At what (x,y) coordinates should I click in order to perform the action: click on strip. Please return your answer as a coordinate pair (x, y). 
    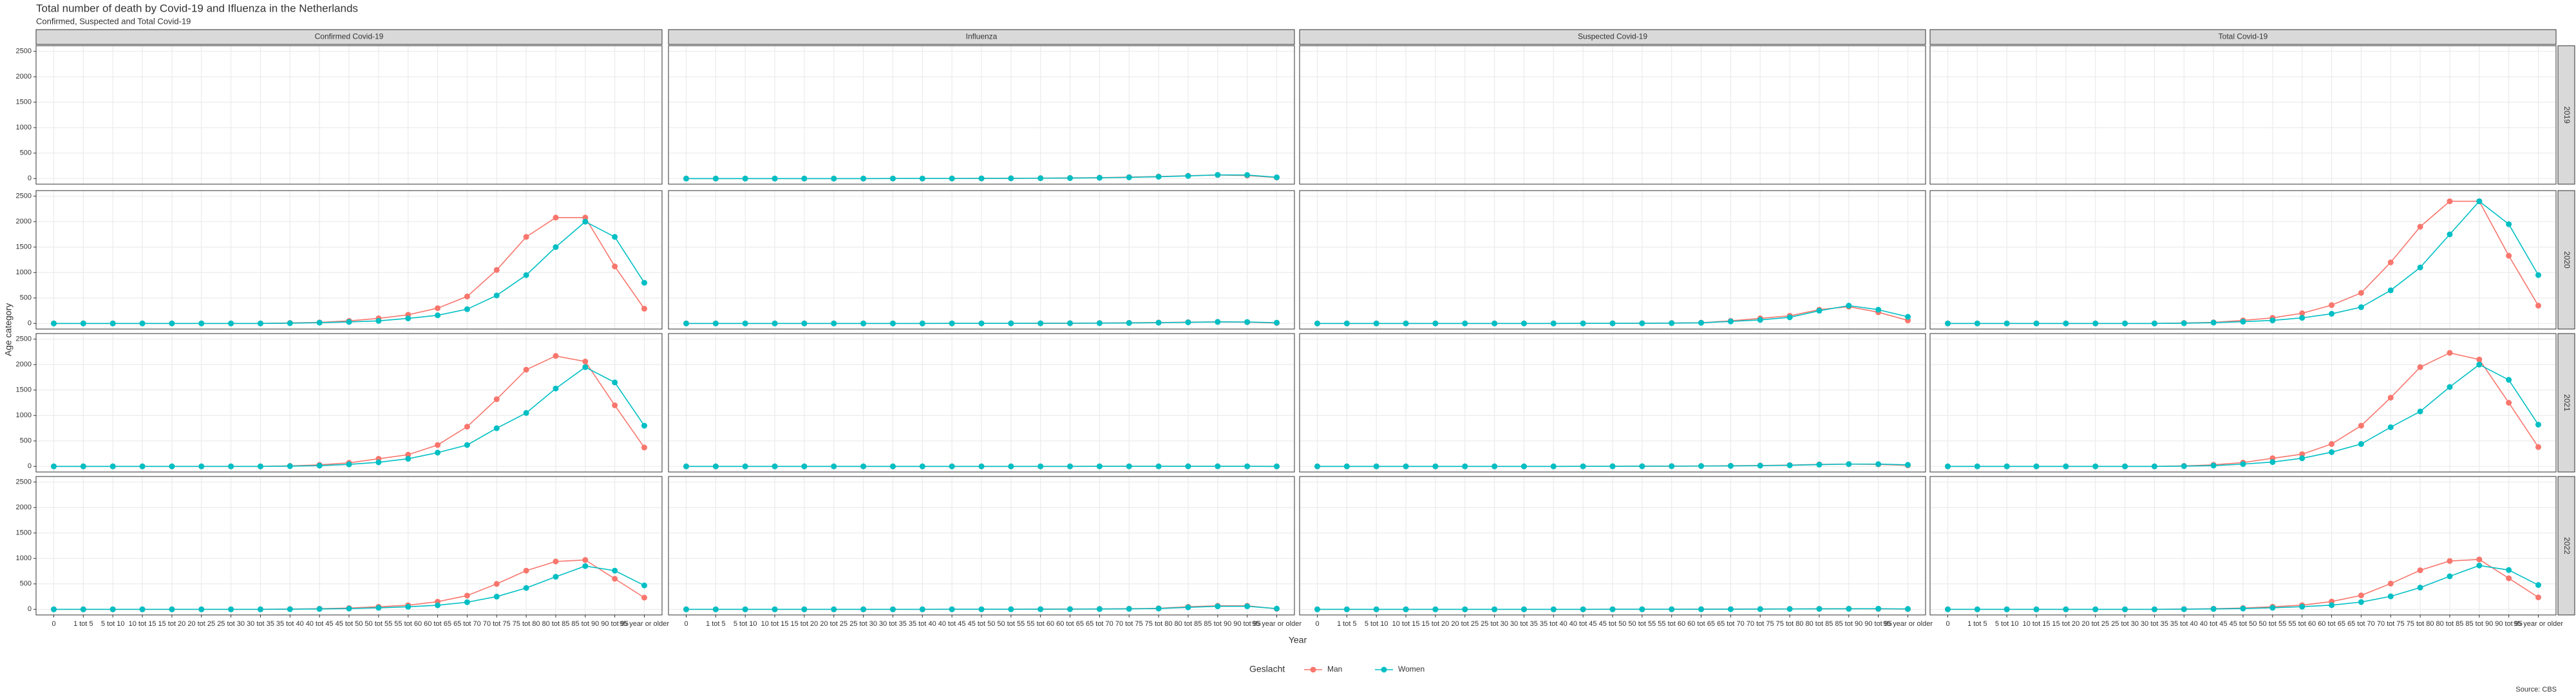
    Looking at the image, I should click on (2566, 546).